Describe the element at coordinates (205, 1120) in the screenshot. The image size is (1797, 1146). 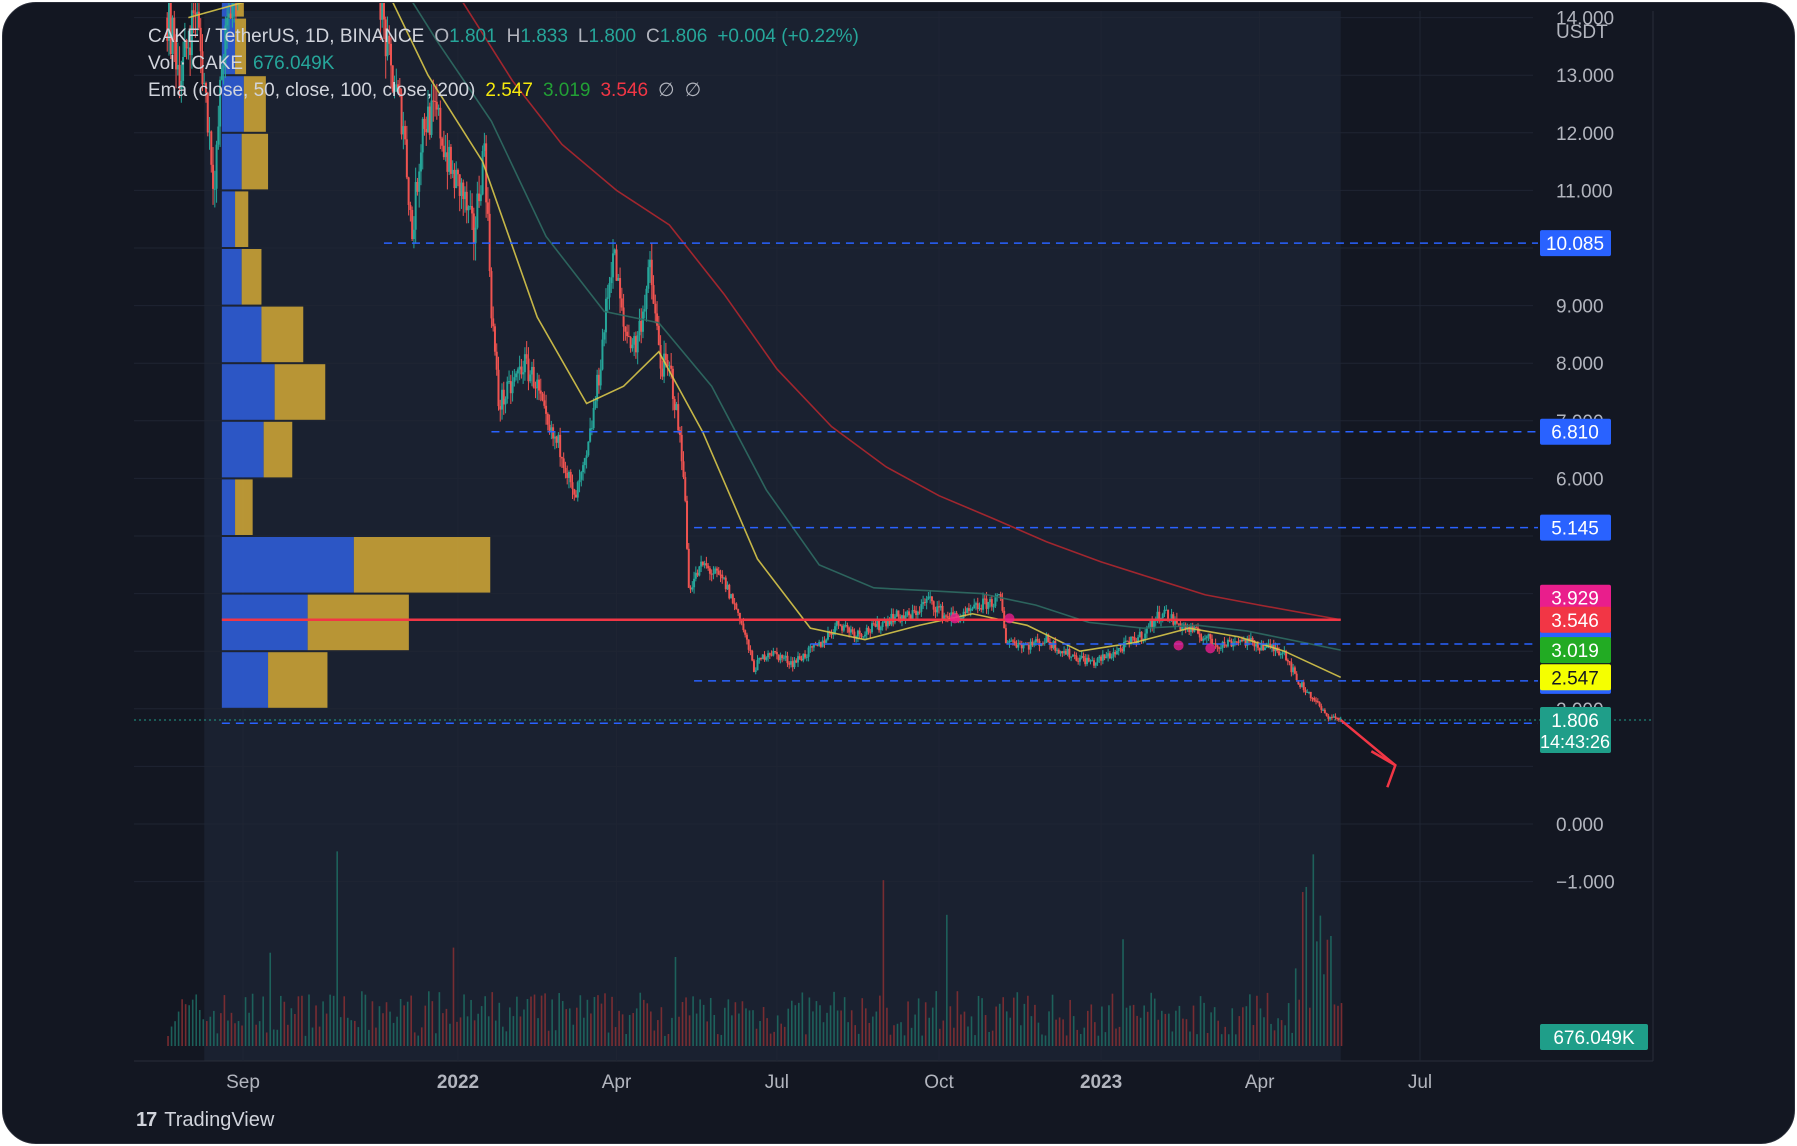
I see `tradingview-brand: 17 TradingView` at that location.